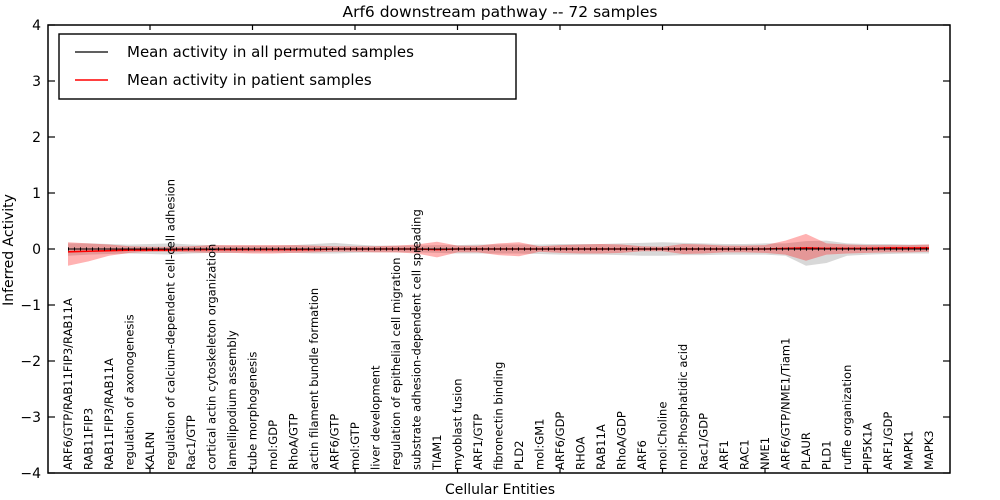 This screenshot has width=1000, height=500. What do you see at coordinates (827, 455) in the screenshot?
I see `x-category-label: PLD1` at bounding box center [827, 455].